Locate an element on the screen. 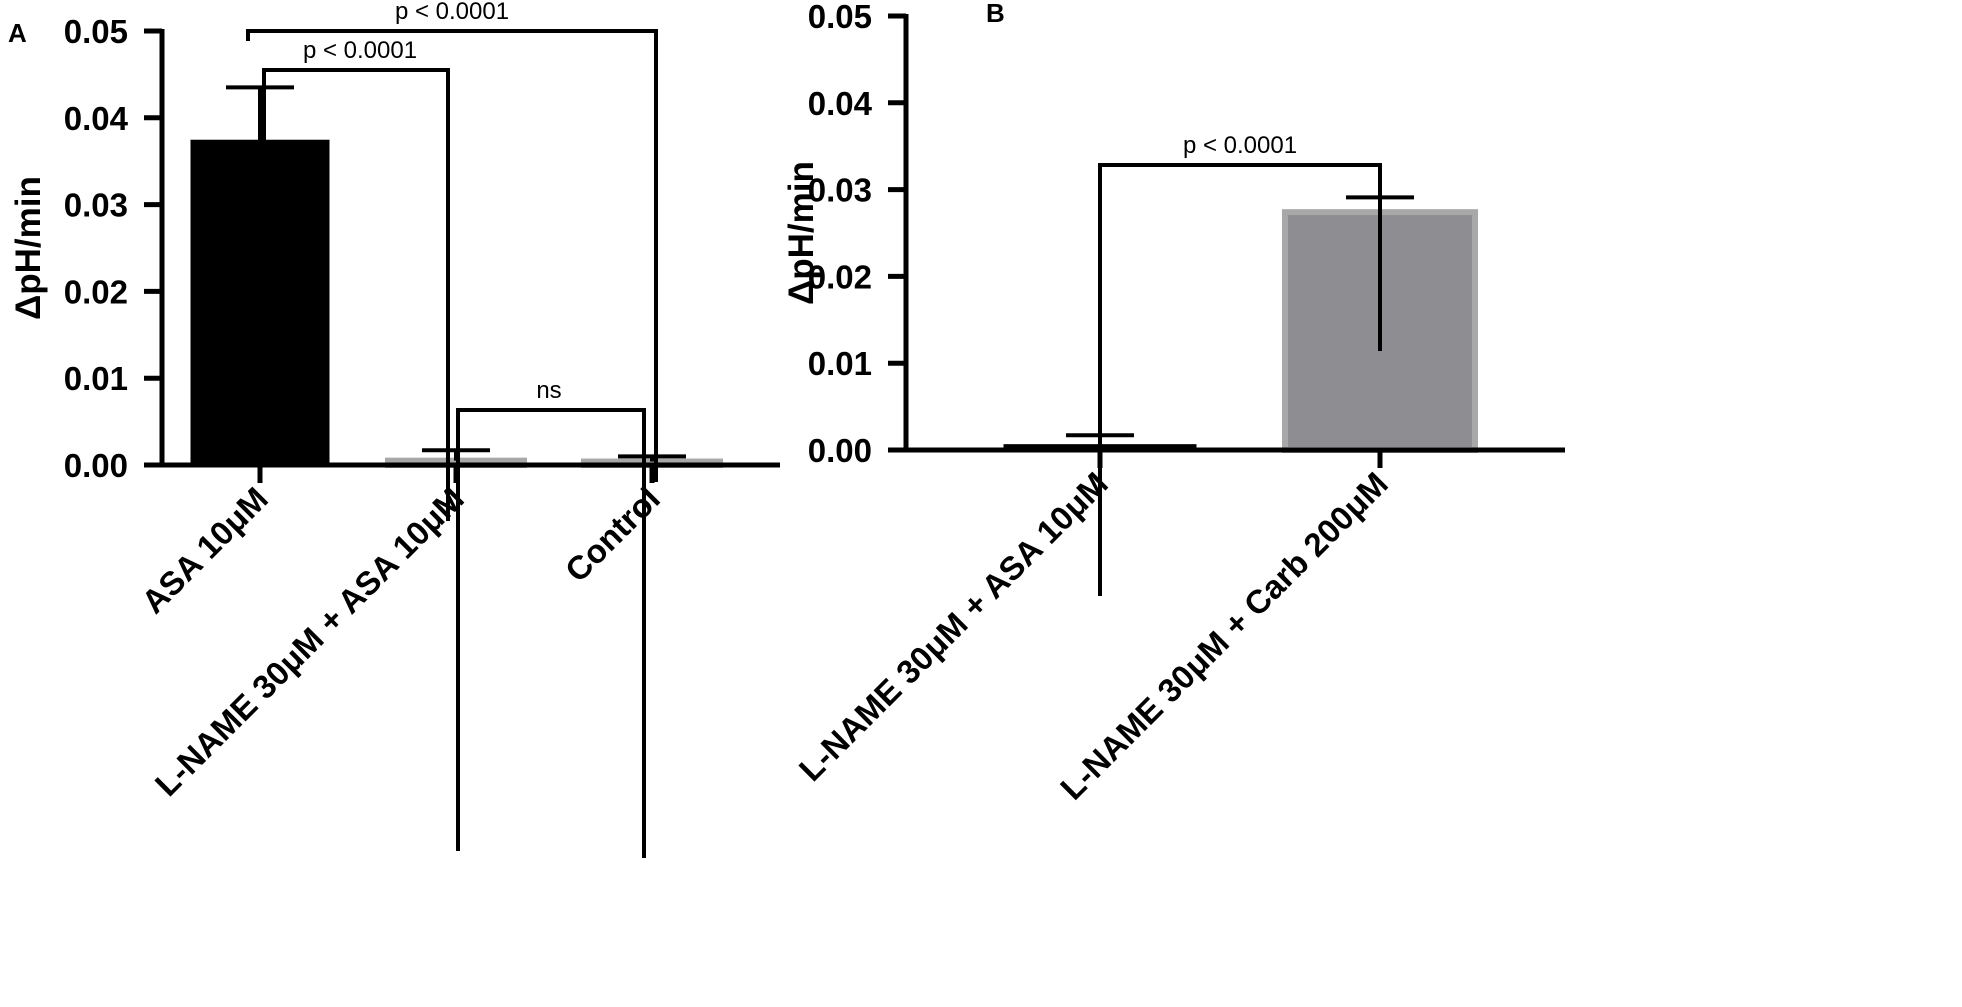 The height and width of the screenshot is (1007, 1962). panel-letter: A is located at coordinates (17, 33).